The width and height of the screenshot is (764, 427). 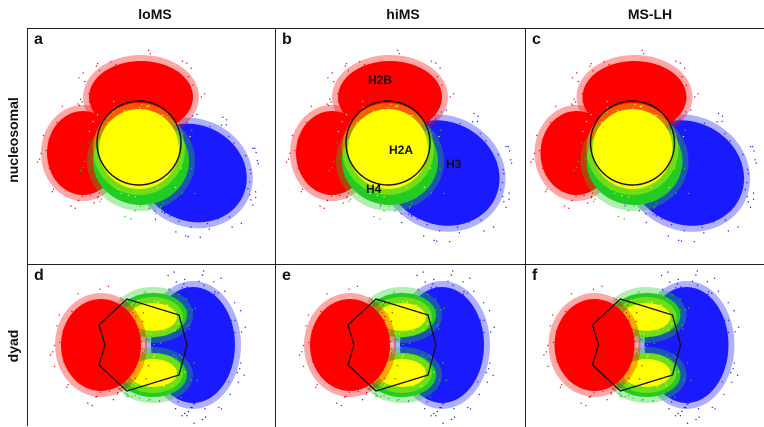 I want to click on column-header-loms: loMS, so click(x=155, y=14).